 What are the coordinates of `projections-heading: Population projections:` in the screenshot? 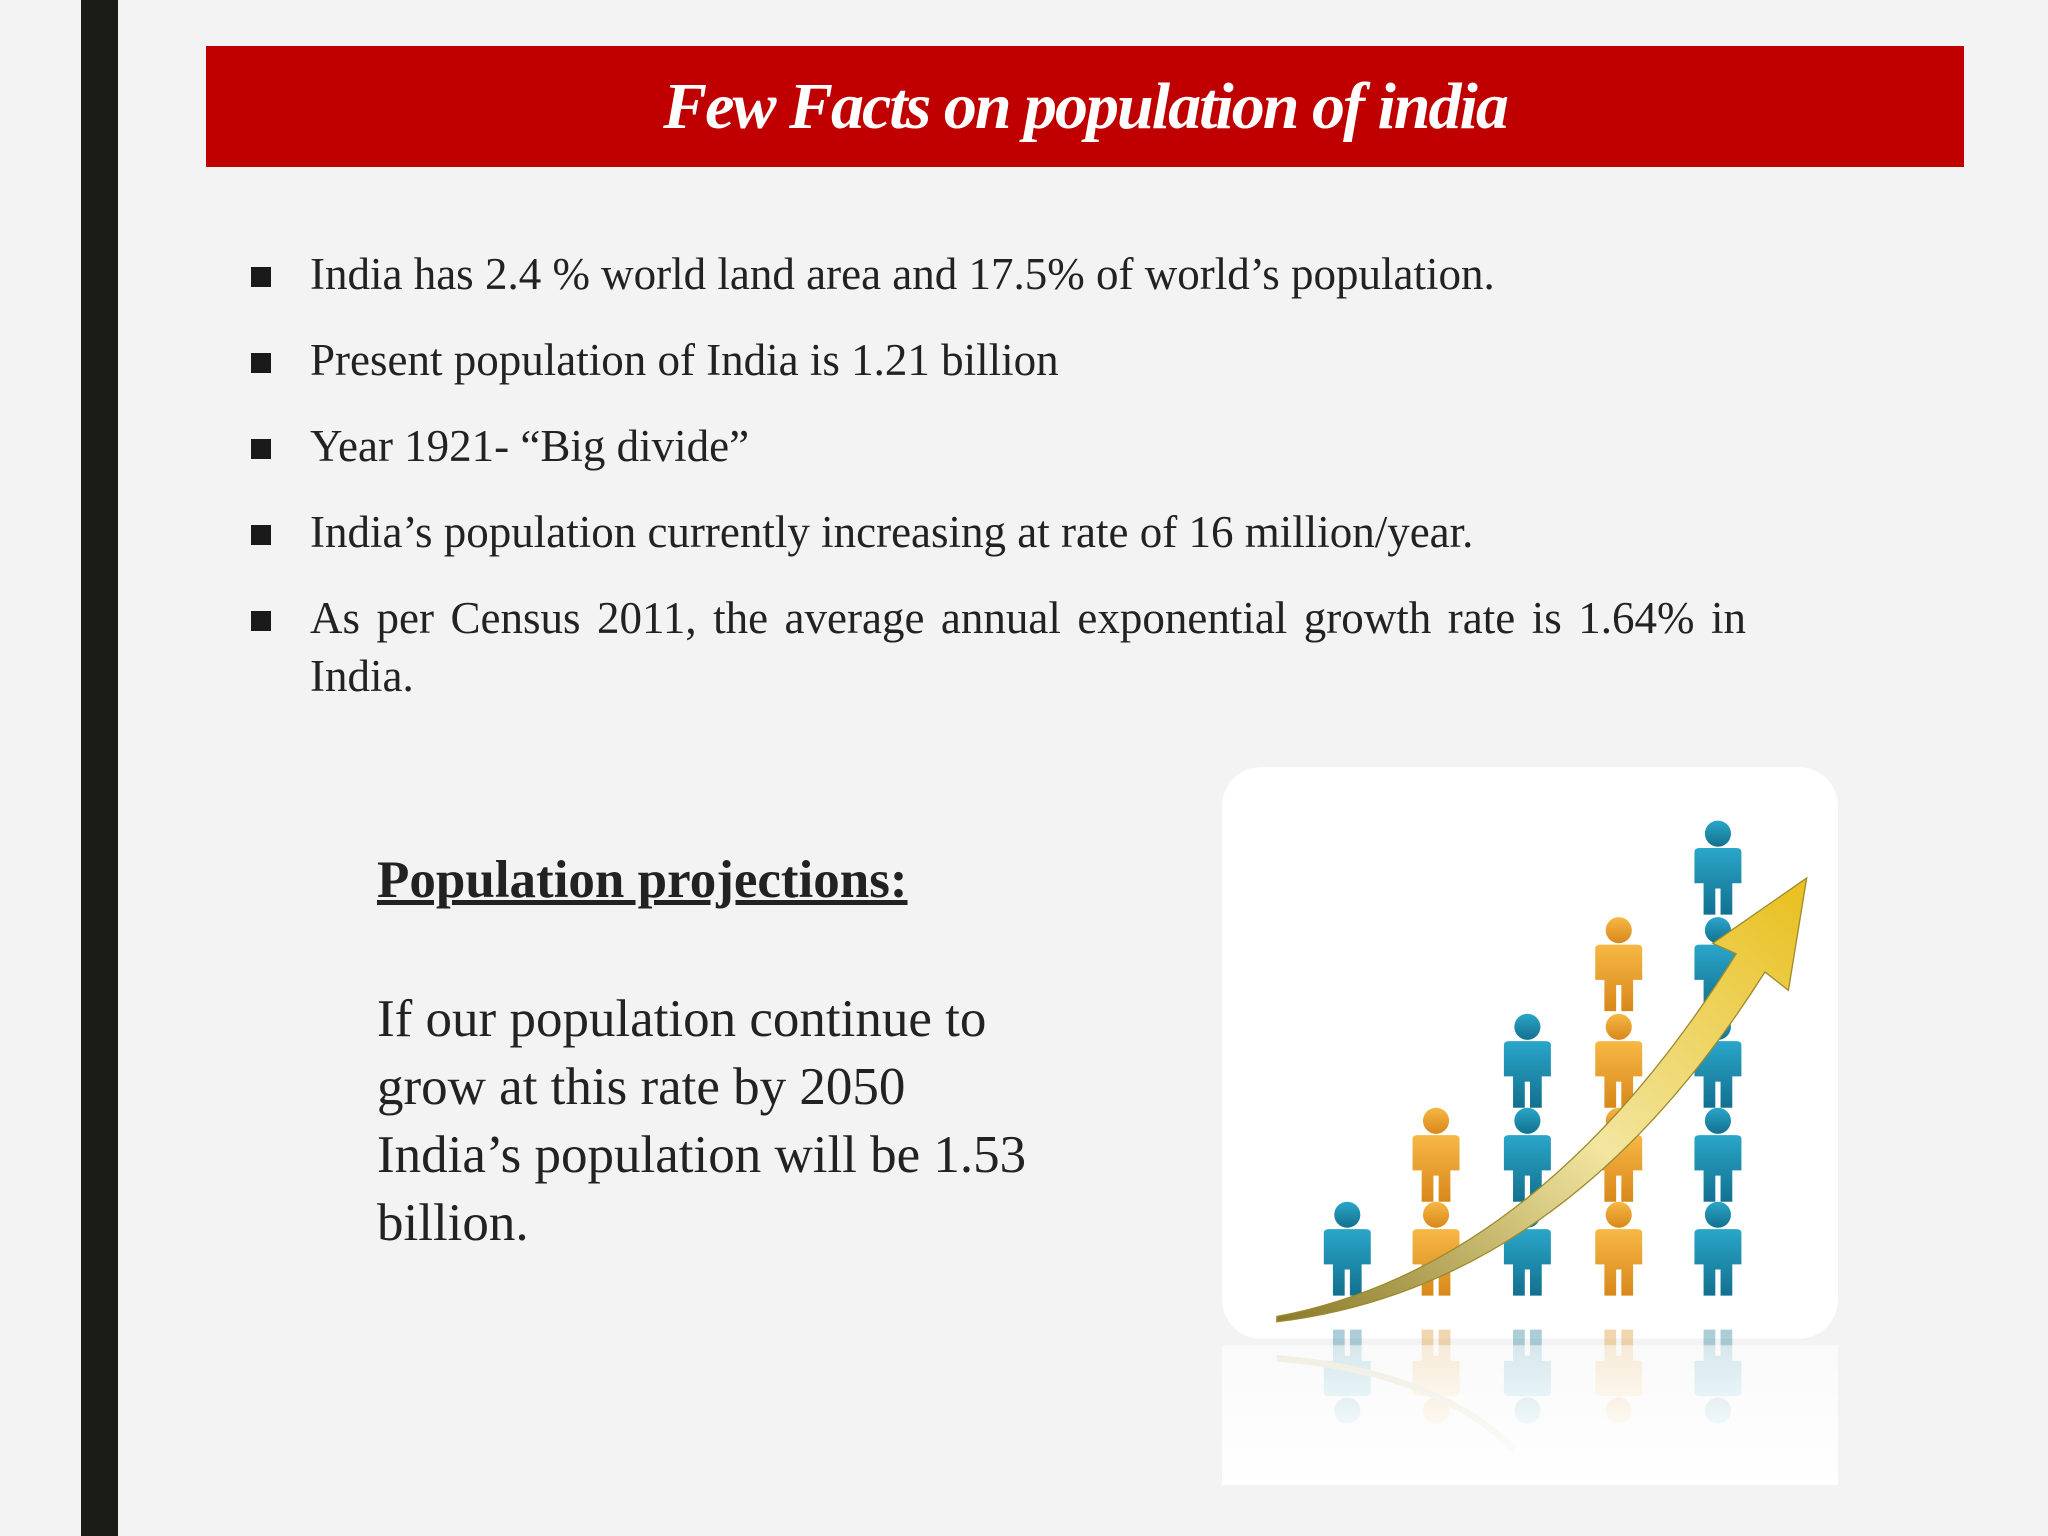 It's located at (642, 880).